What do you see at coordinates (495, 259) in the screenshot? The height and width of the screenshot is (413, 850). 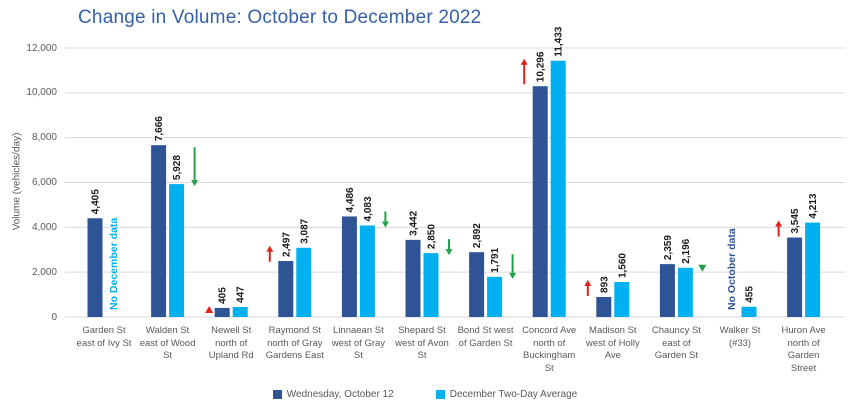 I see `bar-value-label-december: 1,791` at bounding box center [495, 259].